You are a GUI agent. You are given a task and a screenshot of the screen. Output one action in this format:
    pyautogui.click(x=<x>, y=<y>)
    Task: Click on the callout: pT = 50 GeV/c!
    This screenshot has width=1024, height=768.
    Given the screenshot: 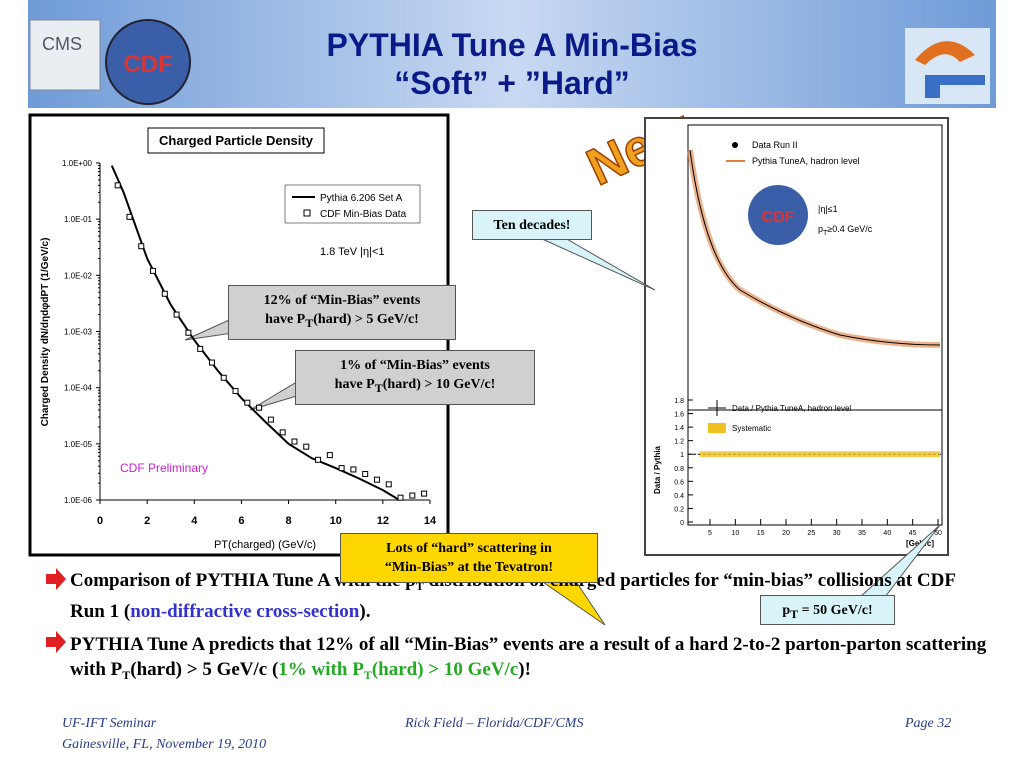 What is the action you would take?
    pyautogui.click(x=827, y=610)
    